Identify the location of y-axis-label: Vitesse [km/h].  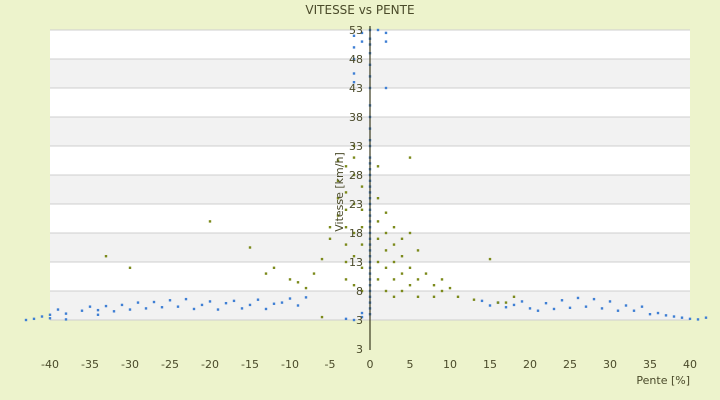
(339, 192).